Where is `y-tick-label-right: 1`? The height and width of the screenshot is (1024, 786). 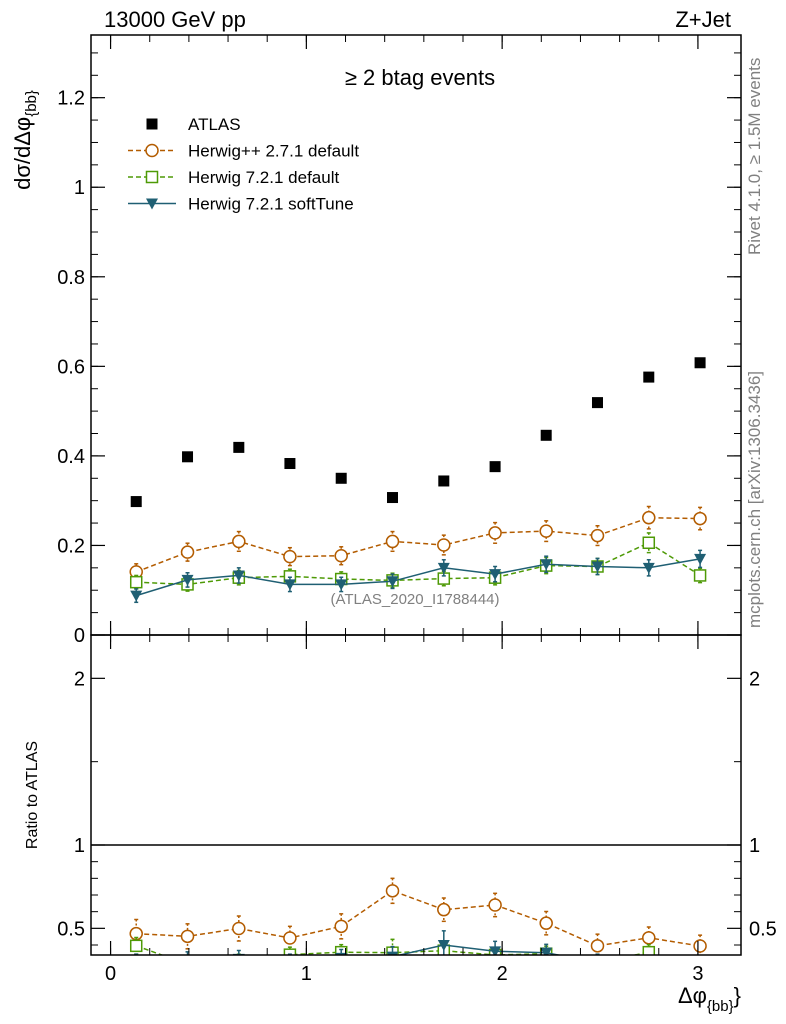 y-tick-label-right: 1 is located at coordinates (754, 846).